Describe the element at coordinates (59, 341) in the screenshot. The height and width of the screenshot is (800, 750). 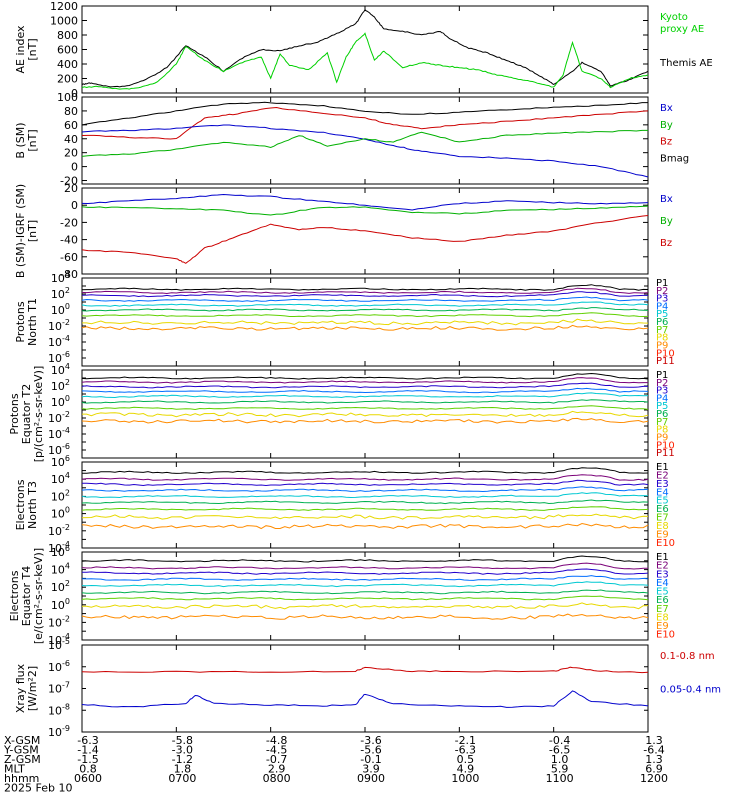
I see `y-tick-label: 10⁻⁴` at that location.